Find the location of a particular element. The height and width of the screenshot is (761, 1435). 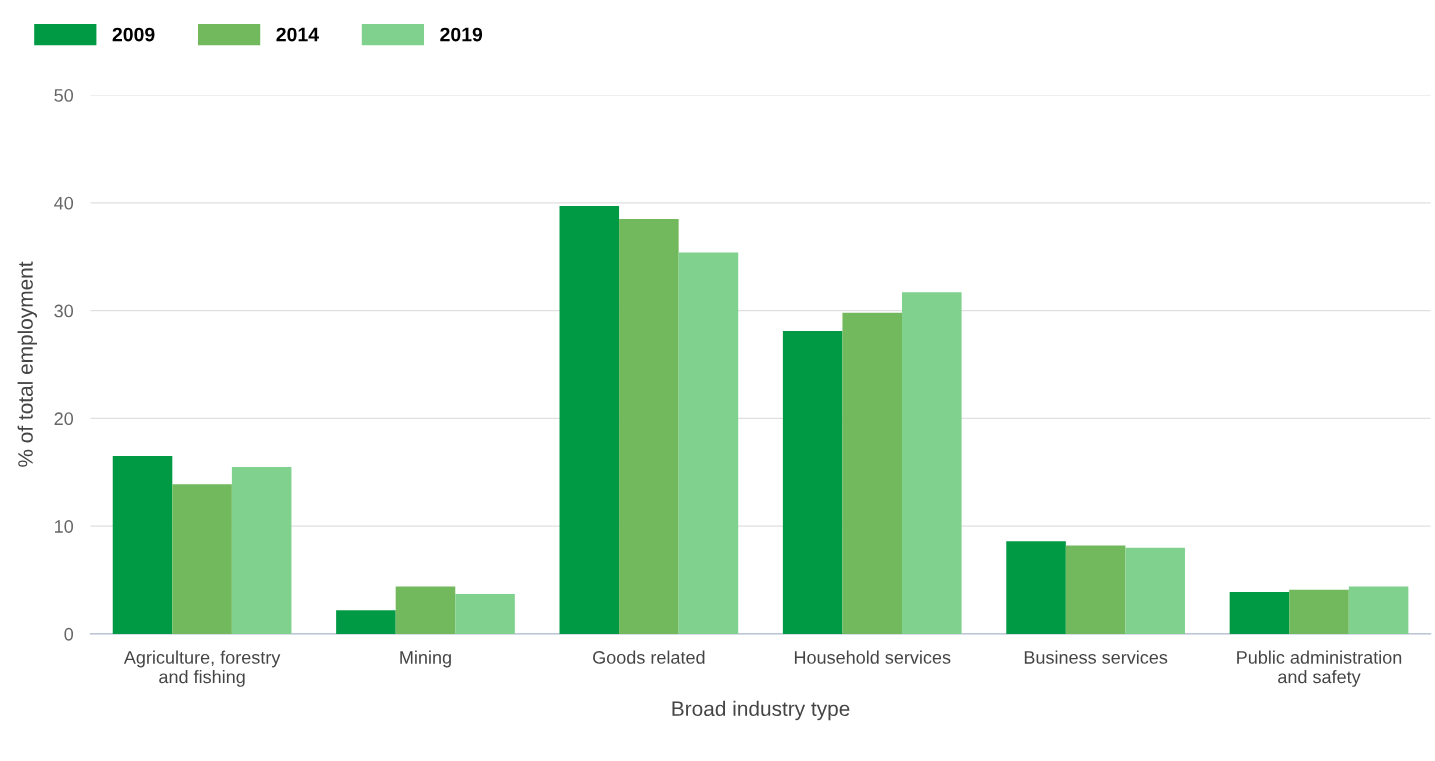

y-tick-label: 0 is located at coordinates (69, 634).